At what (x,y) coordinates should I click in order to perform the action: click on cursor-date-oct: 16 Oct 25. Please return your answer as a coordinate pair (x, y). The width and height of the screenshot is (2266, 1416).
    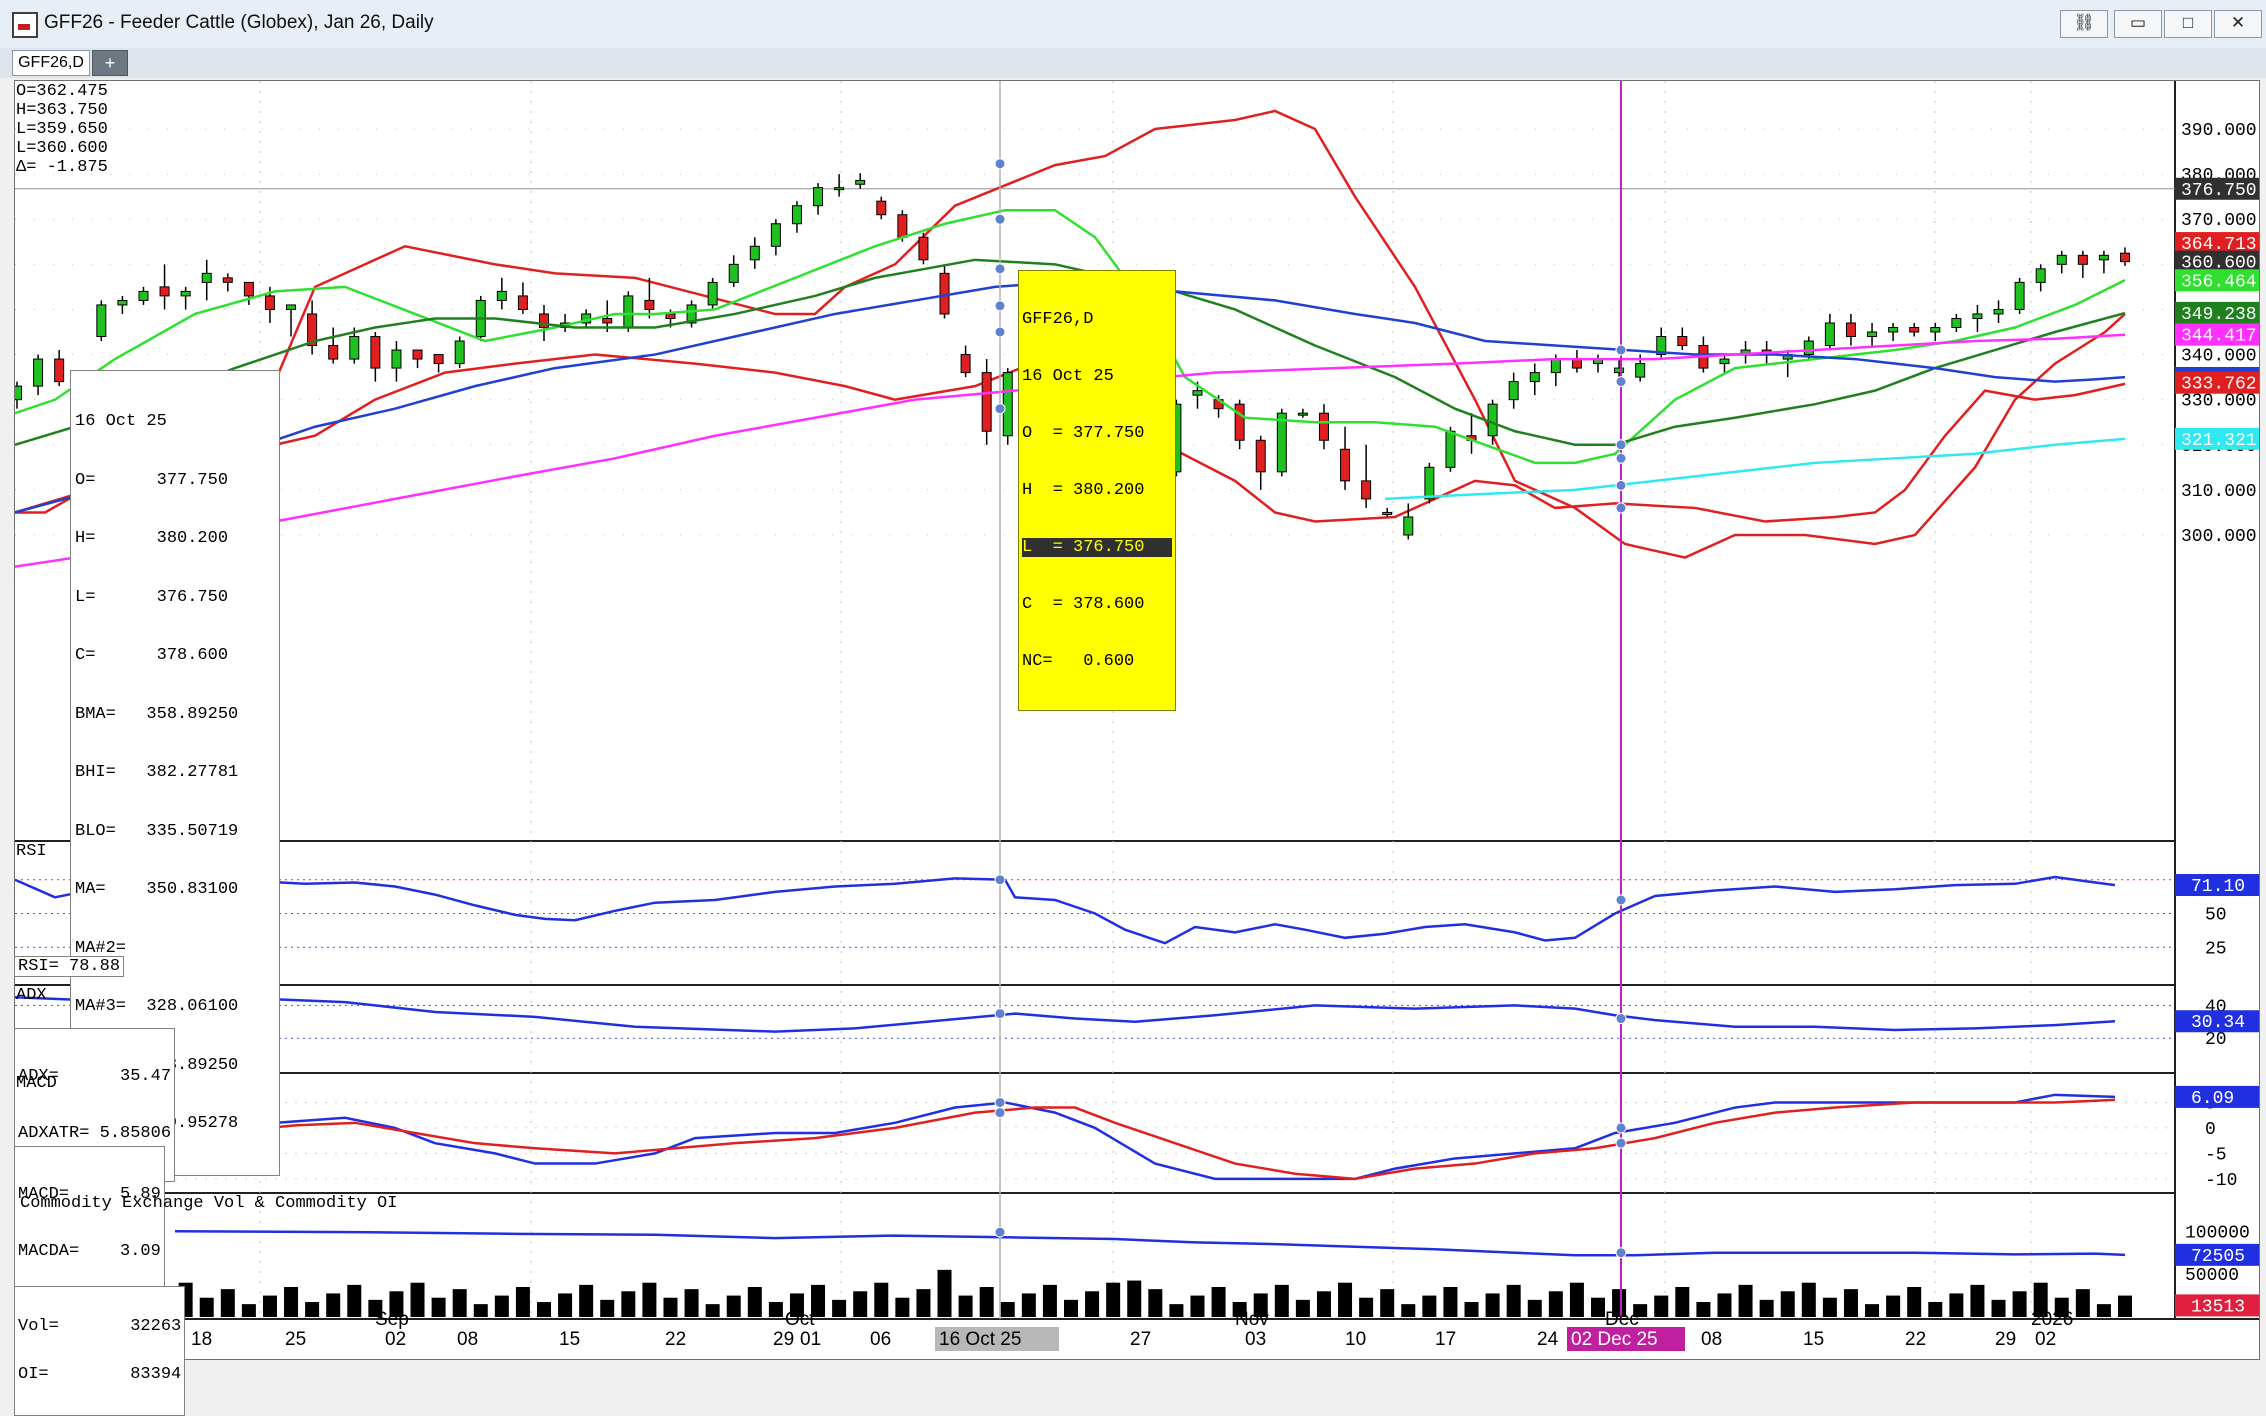
    Looking at the image, I should click on (980, 1339).